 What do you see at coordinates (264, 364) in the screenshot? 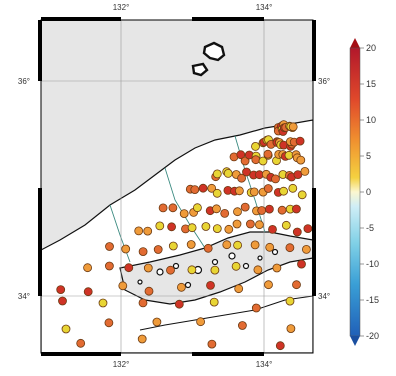
I see `lon-label-bottom-134: 134°` at bounding box center [264, 364].